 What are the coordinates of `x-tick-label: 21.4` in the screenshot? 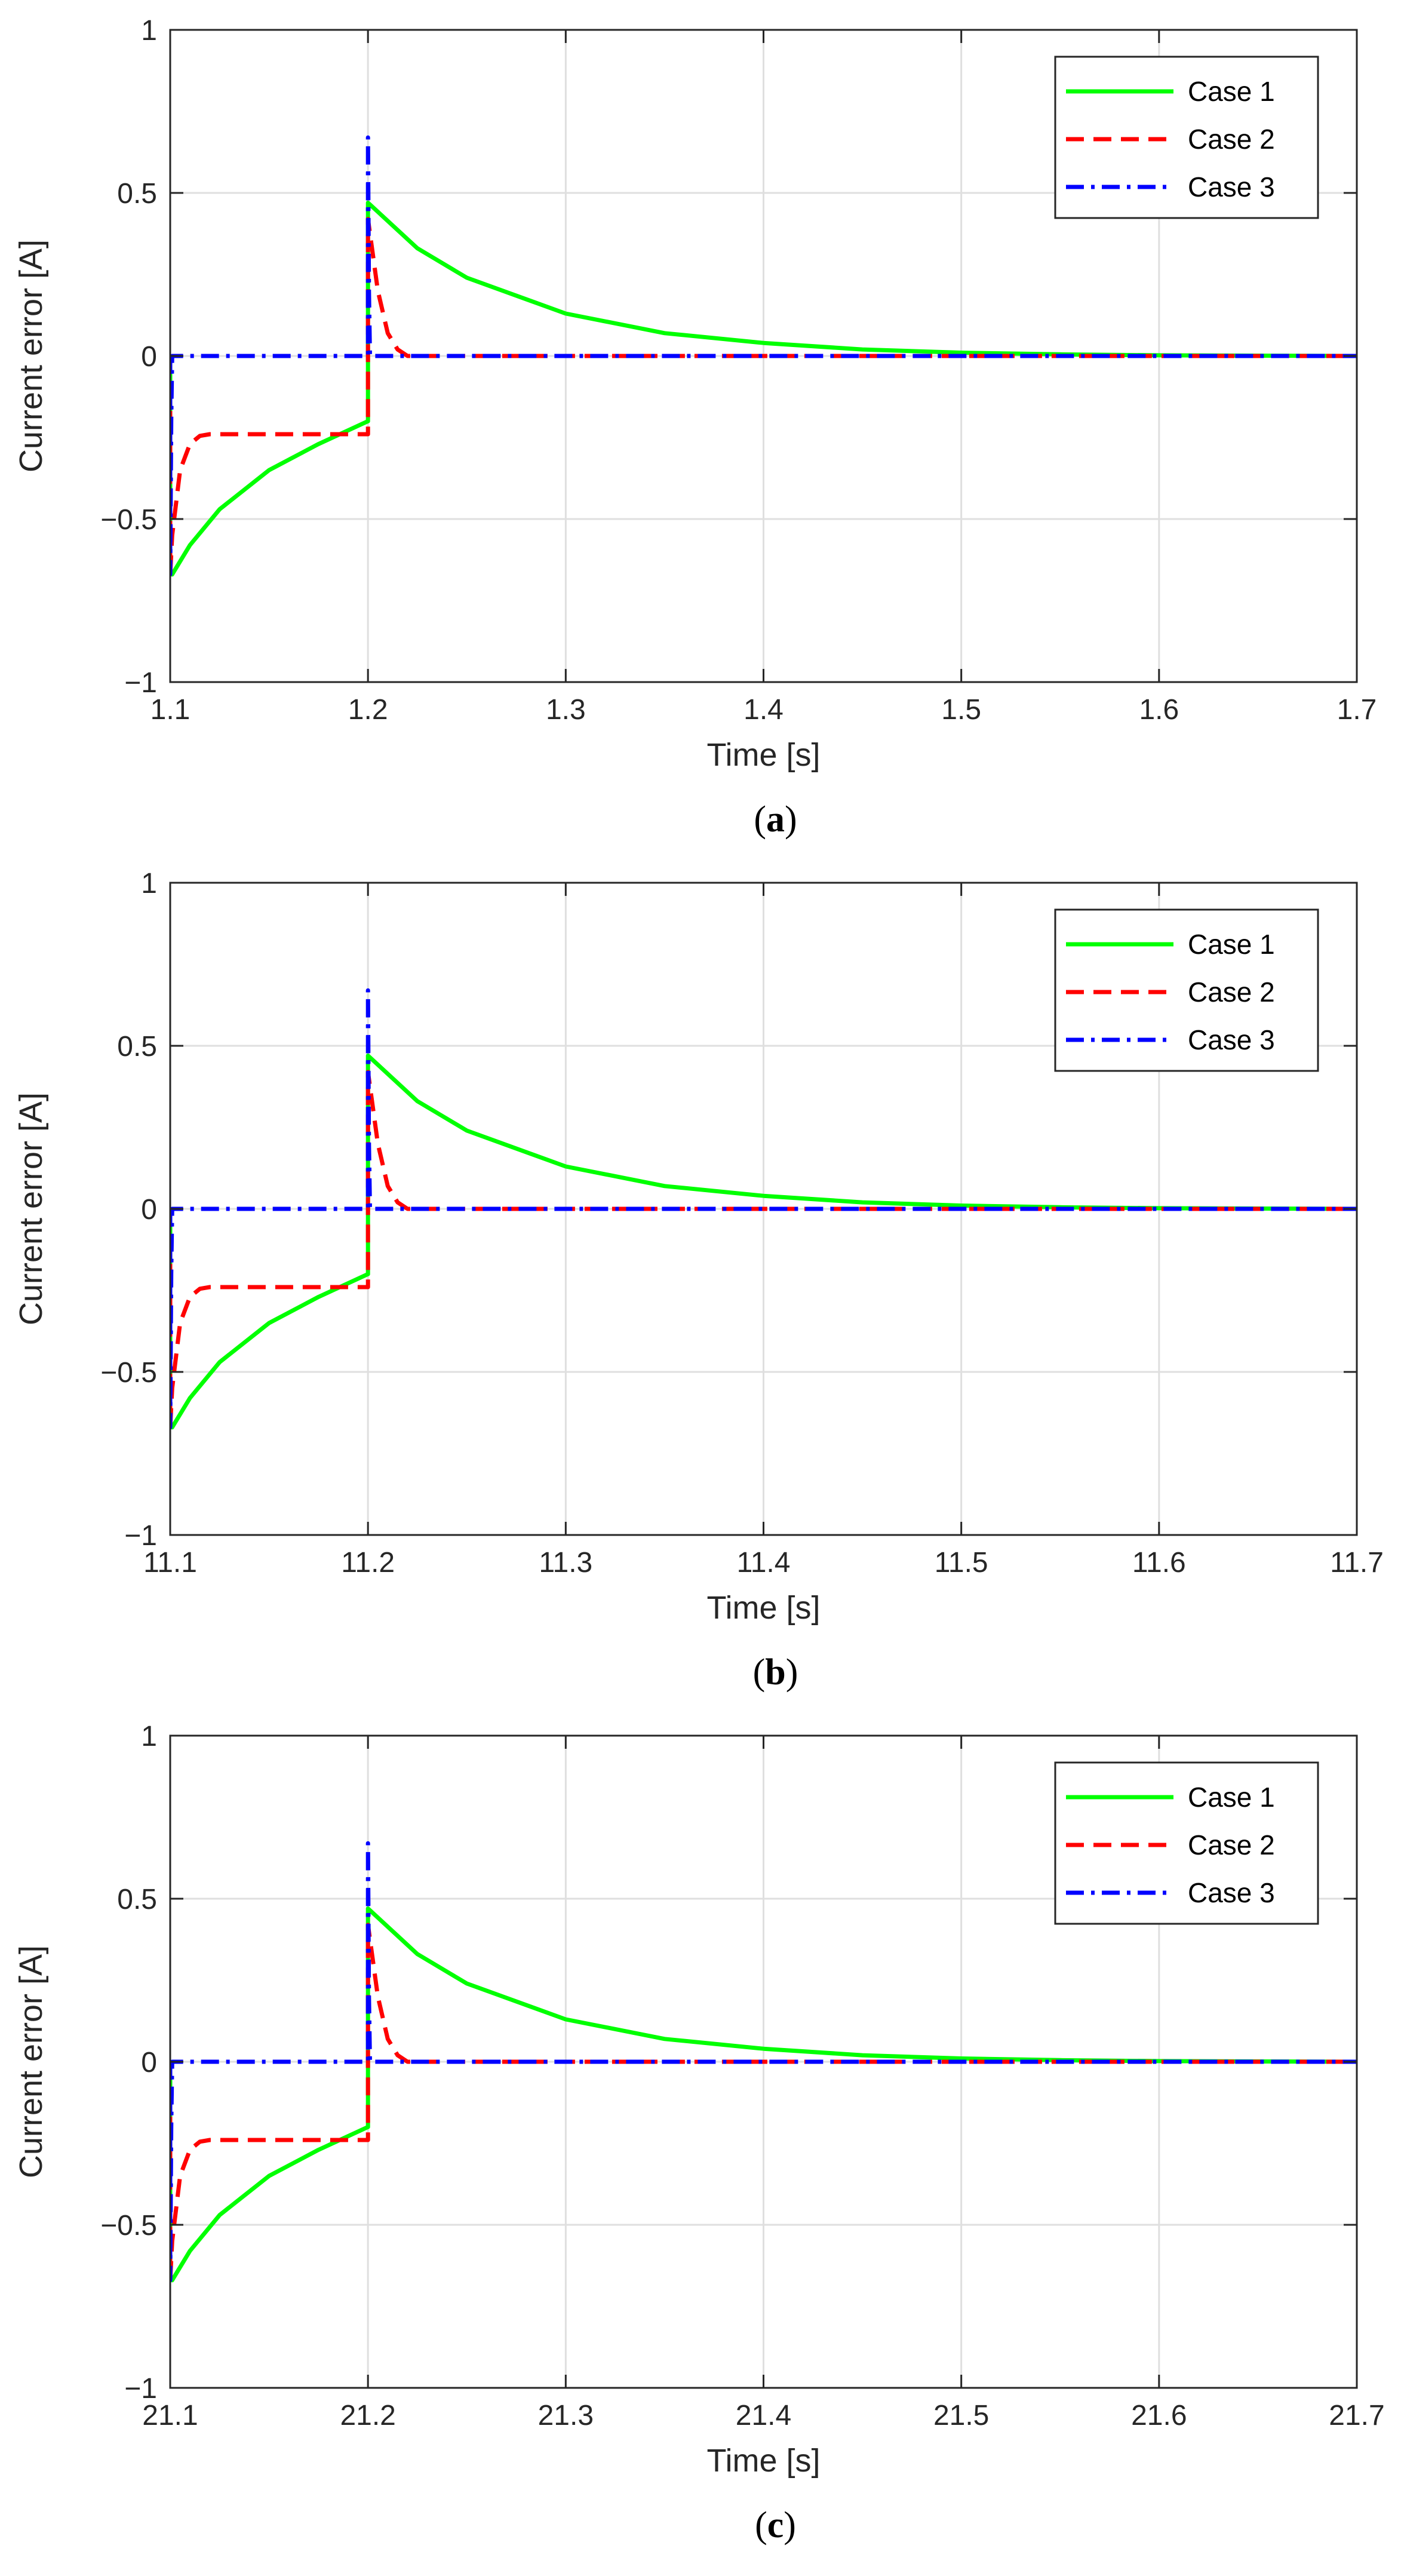 It's located at (763, 2415).